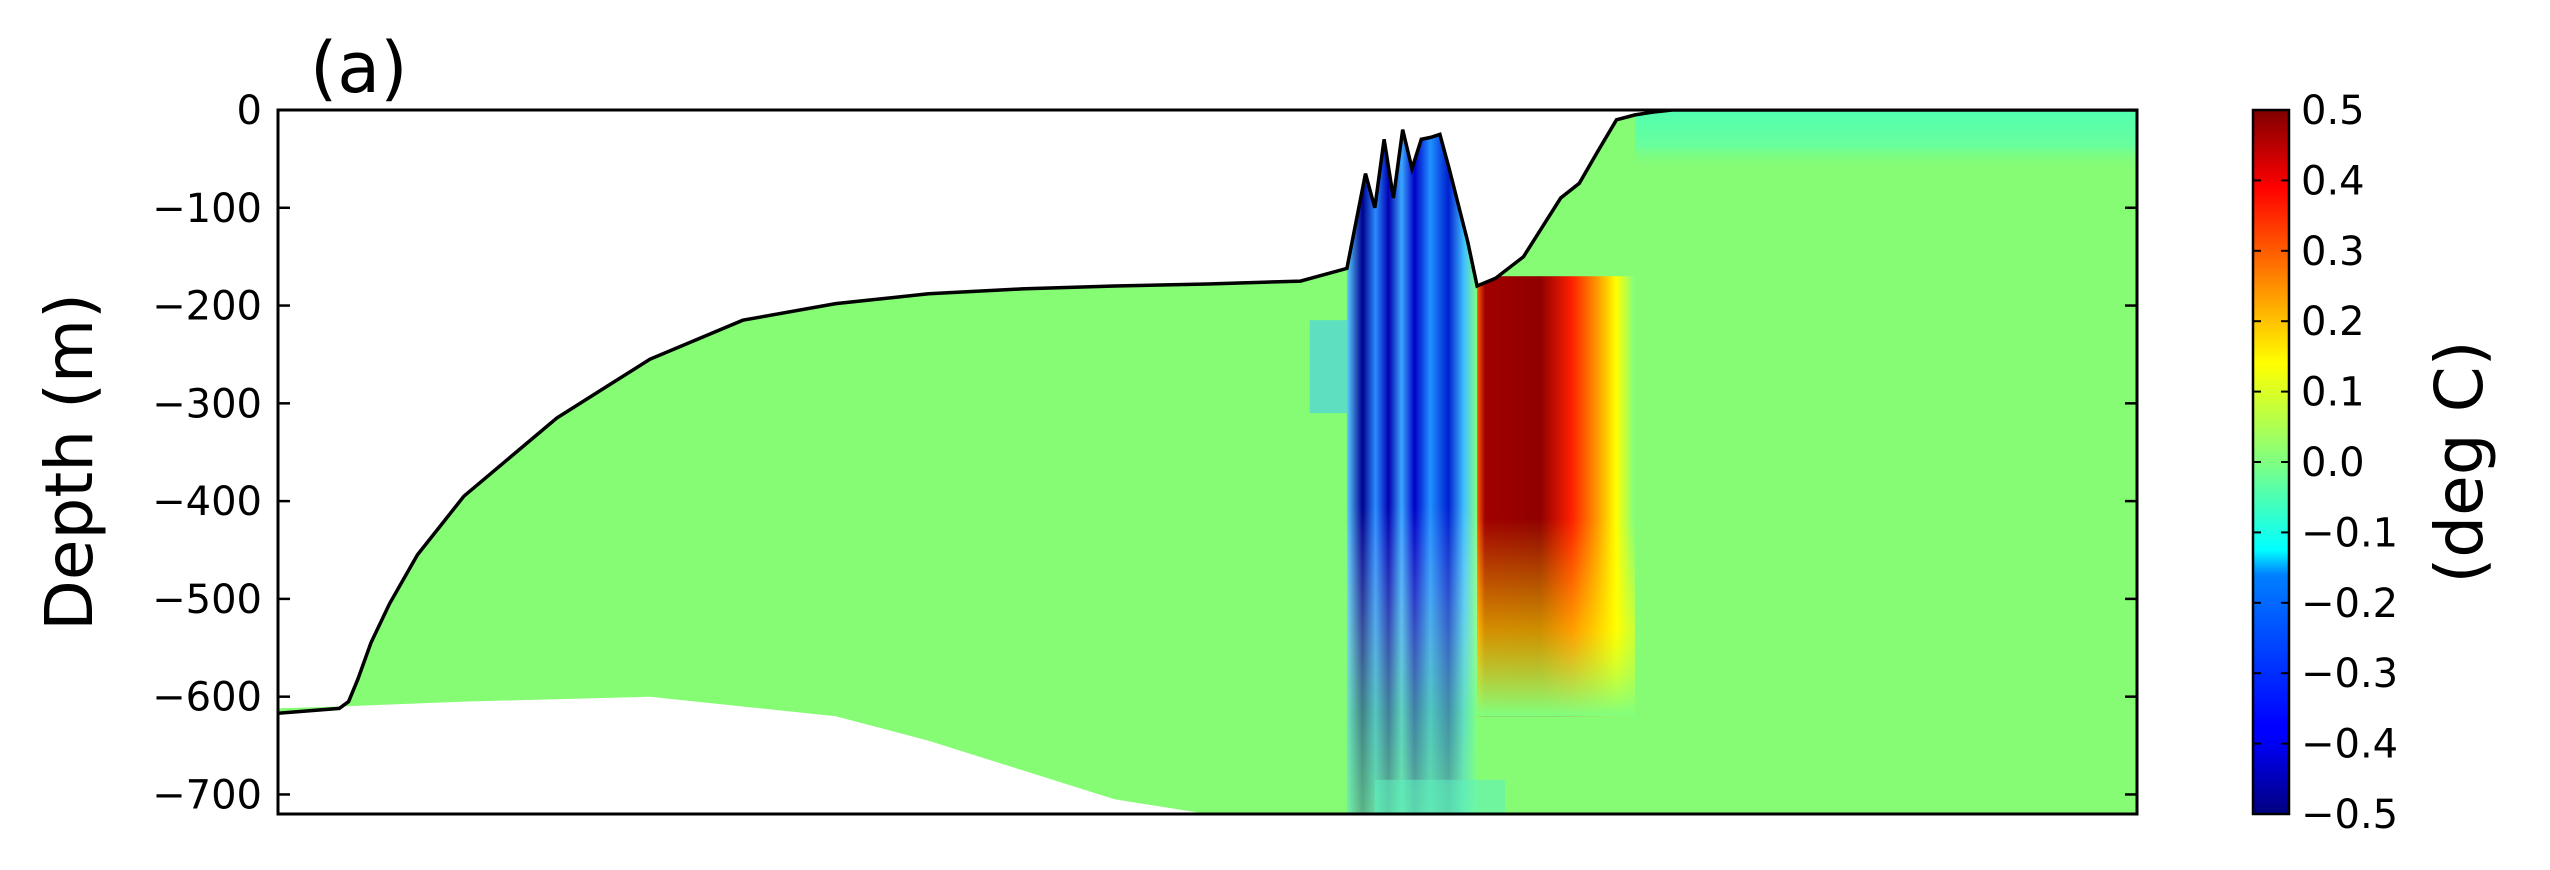 This screenshot has height=870, width=2550. Describe the element at coordinates (207, 600) in the screenshot. I see `y-tick-label: −500` at that location.